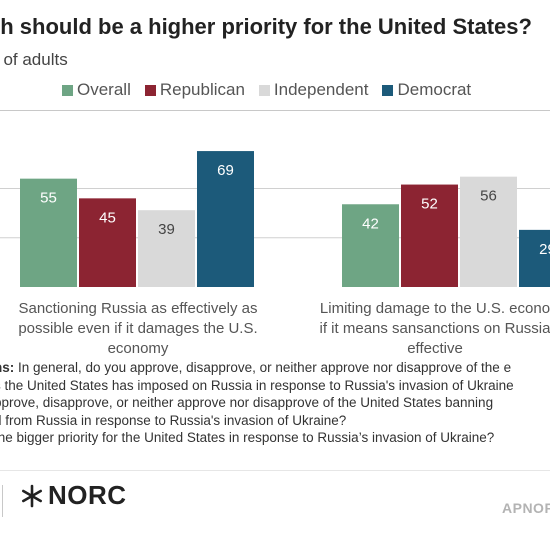 This screenshot has width=550, height=550. What do you see at coordinates (138, 348) in the screenshot?
I see `category-label-line: economy` at bounding box center [138, 348].